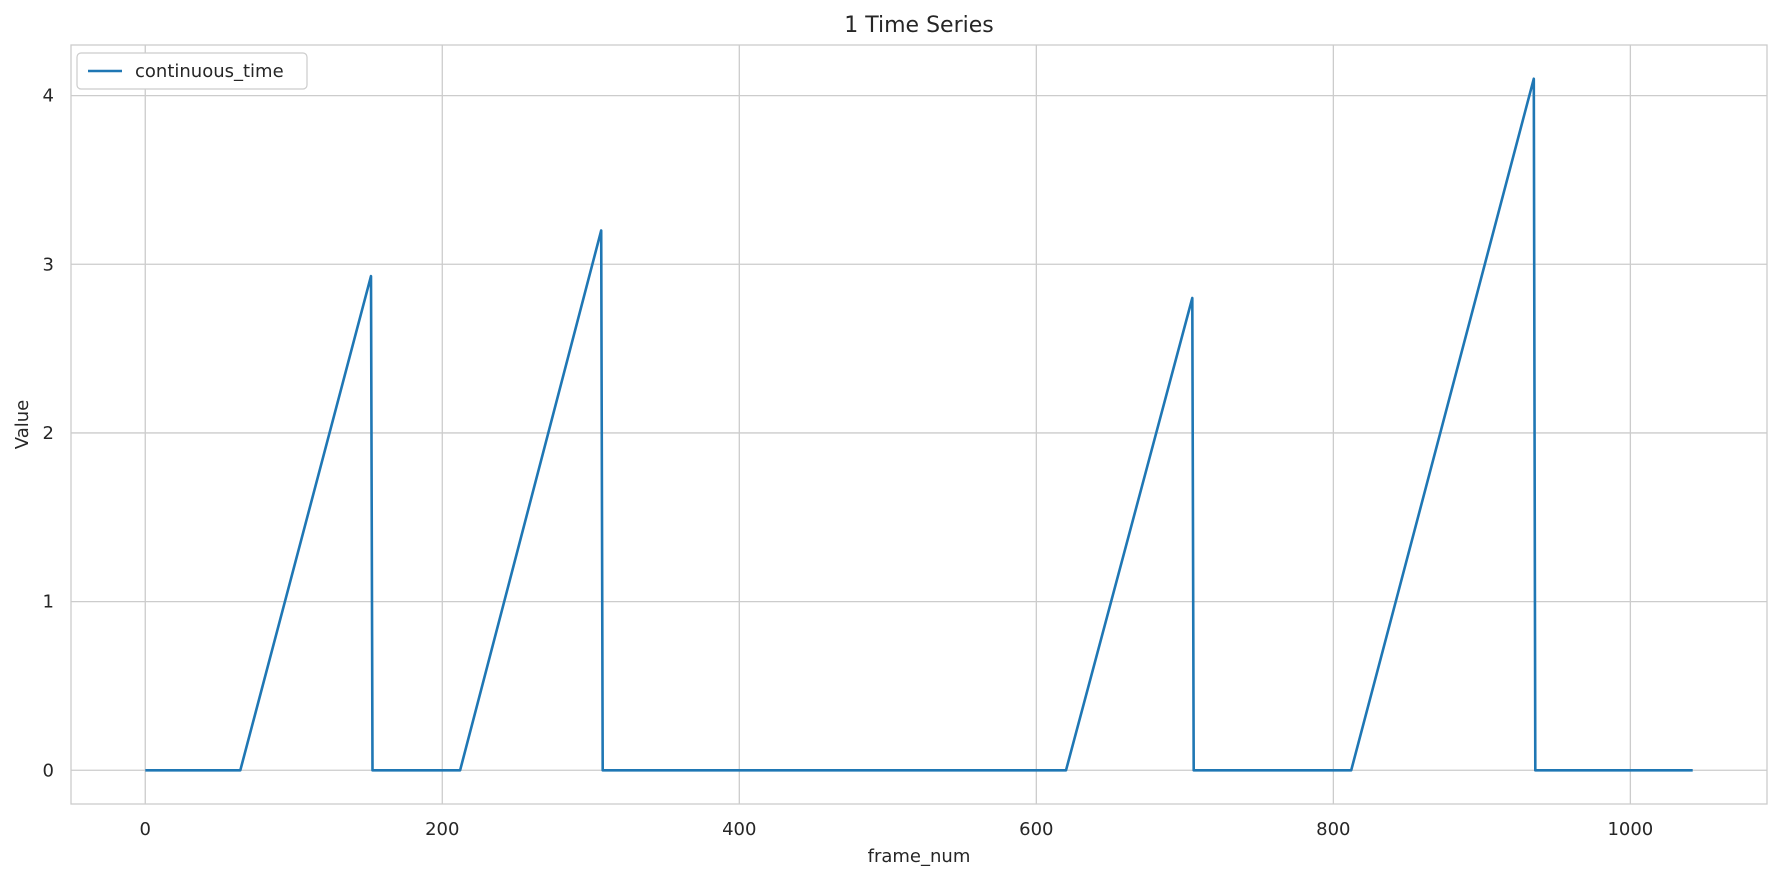 The height and width of the screenshot is (880, 1783). I want to click on x-axis-label: frame_num, so click(919, 856).